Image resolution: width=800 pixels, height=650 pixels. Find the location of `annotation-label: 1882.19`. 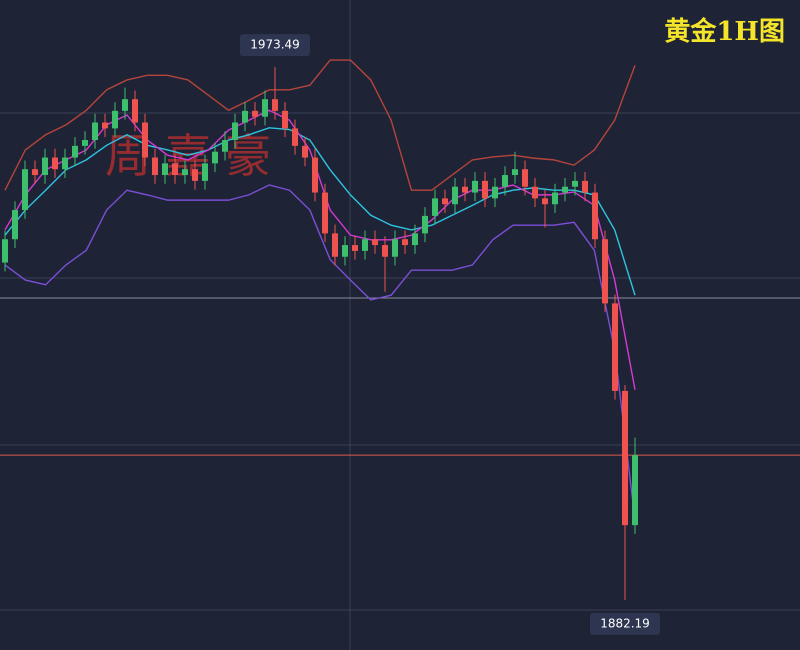

annotation-label: 1882.19 is located at coordinates (625, 623).